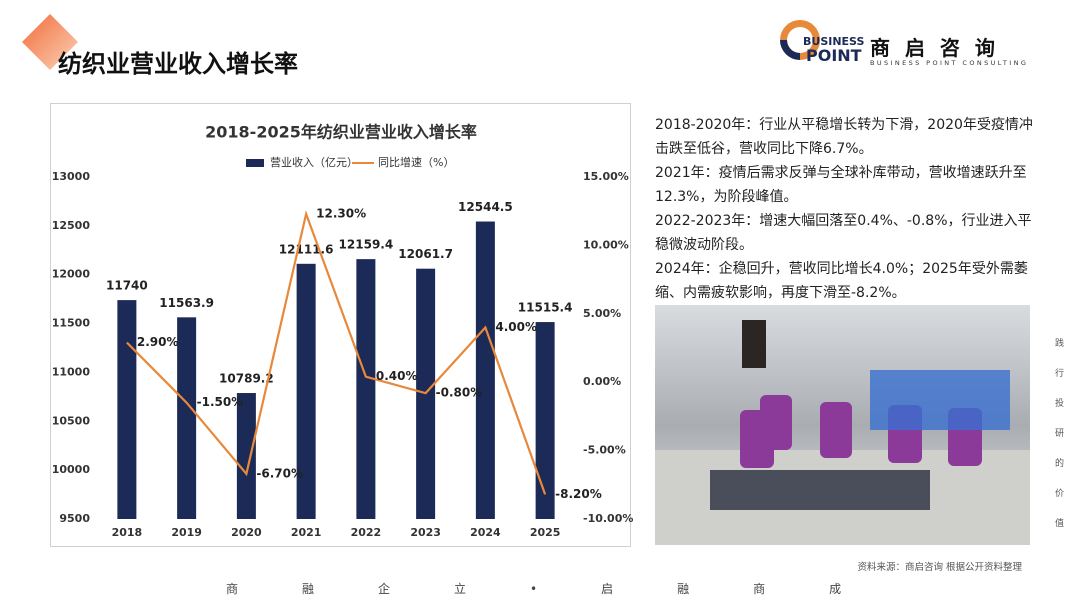 Image resolution: width=1080 pixels, height=602 pixels. I want to click on x-tick-label: 2023, so click(425, 532).